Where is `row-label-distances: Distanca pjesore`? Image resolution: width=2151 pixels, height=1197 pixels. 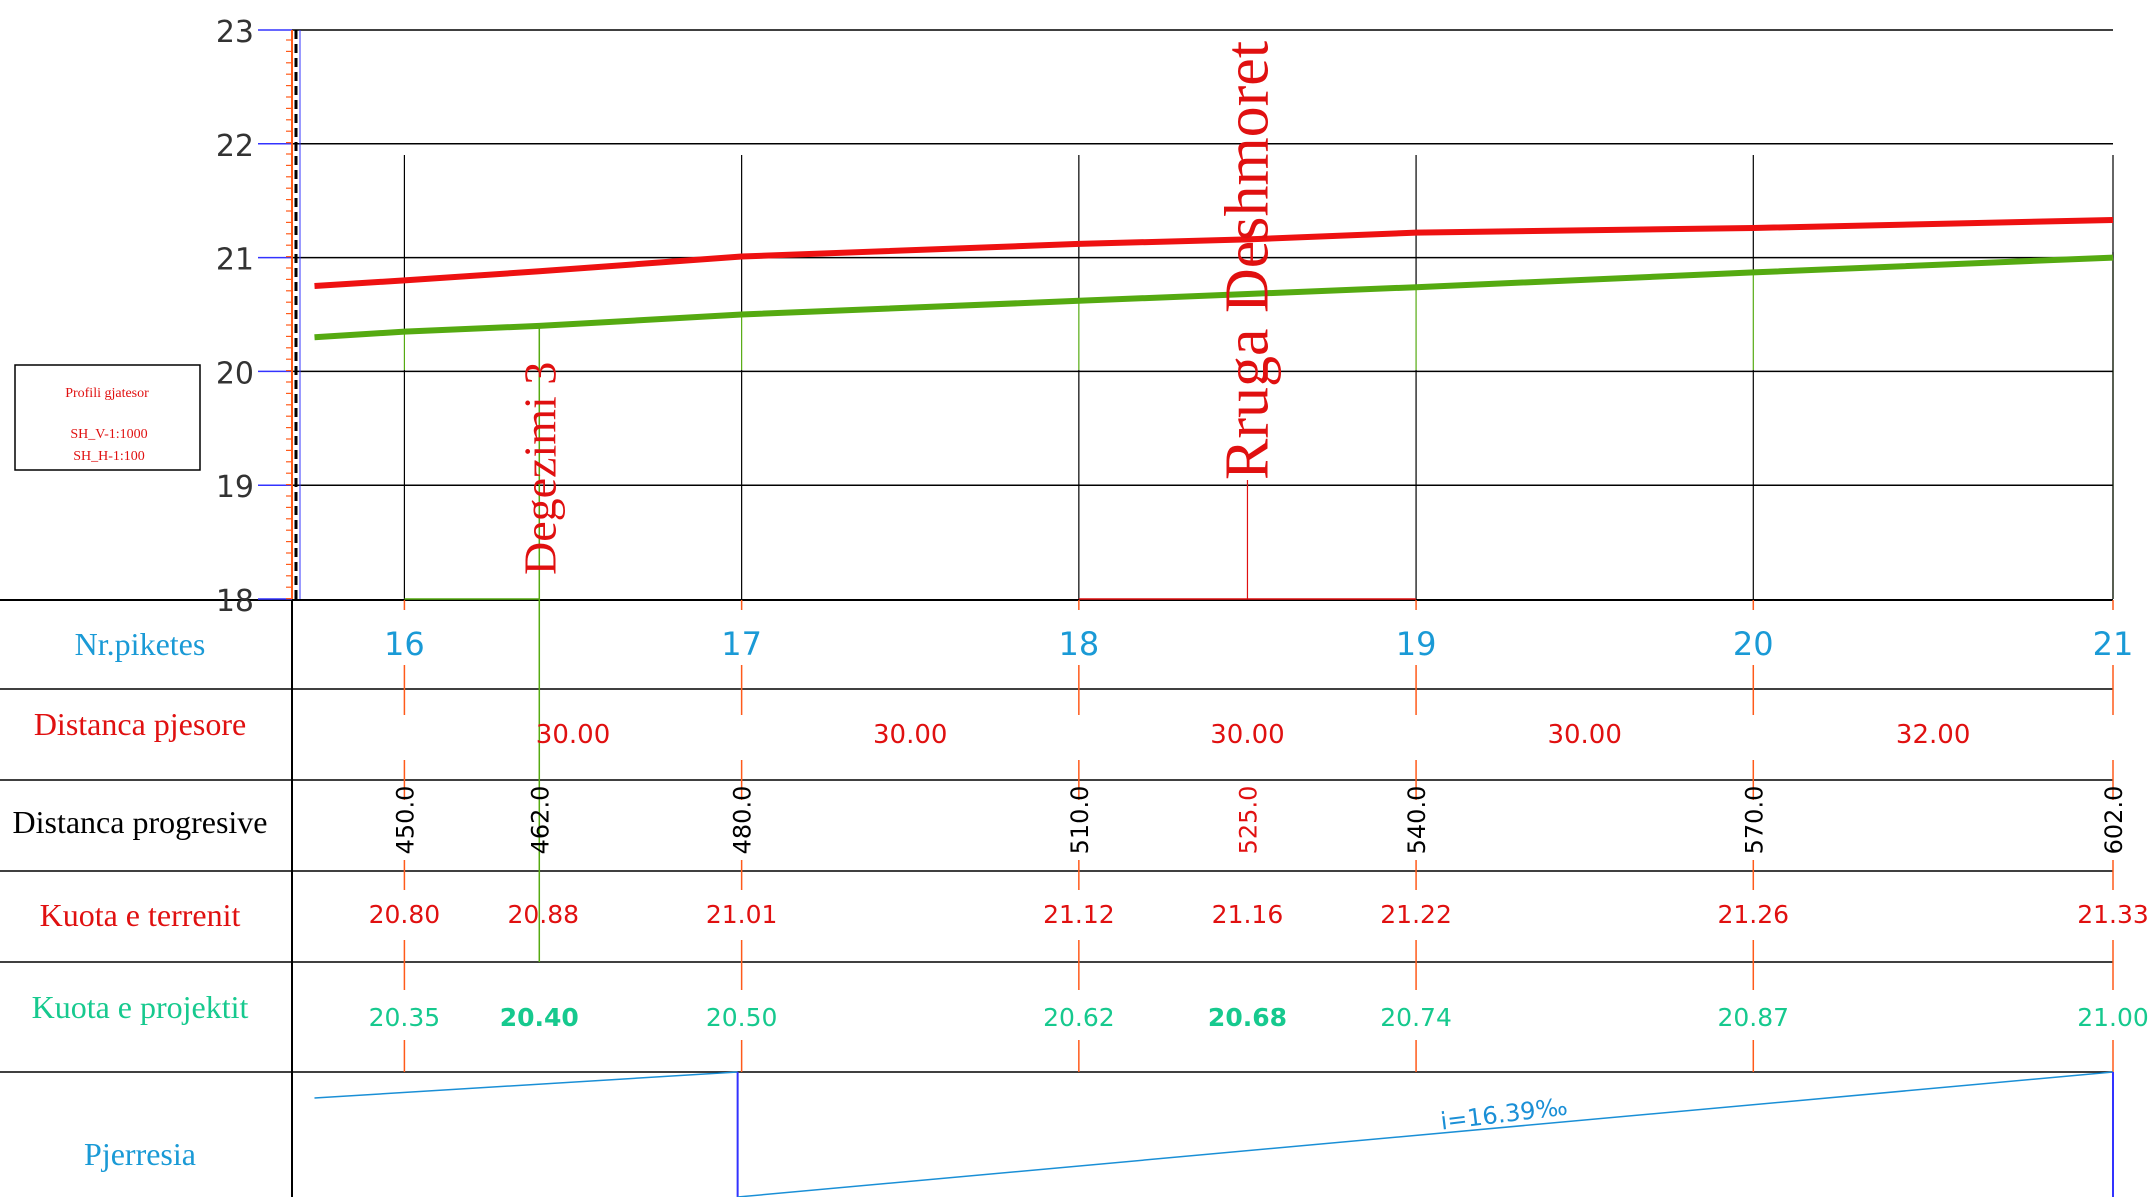
row-label-distances: Distanca pjesore is located at coordinates (140, 724).